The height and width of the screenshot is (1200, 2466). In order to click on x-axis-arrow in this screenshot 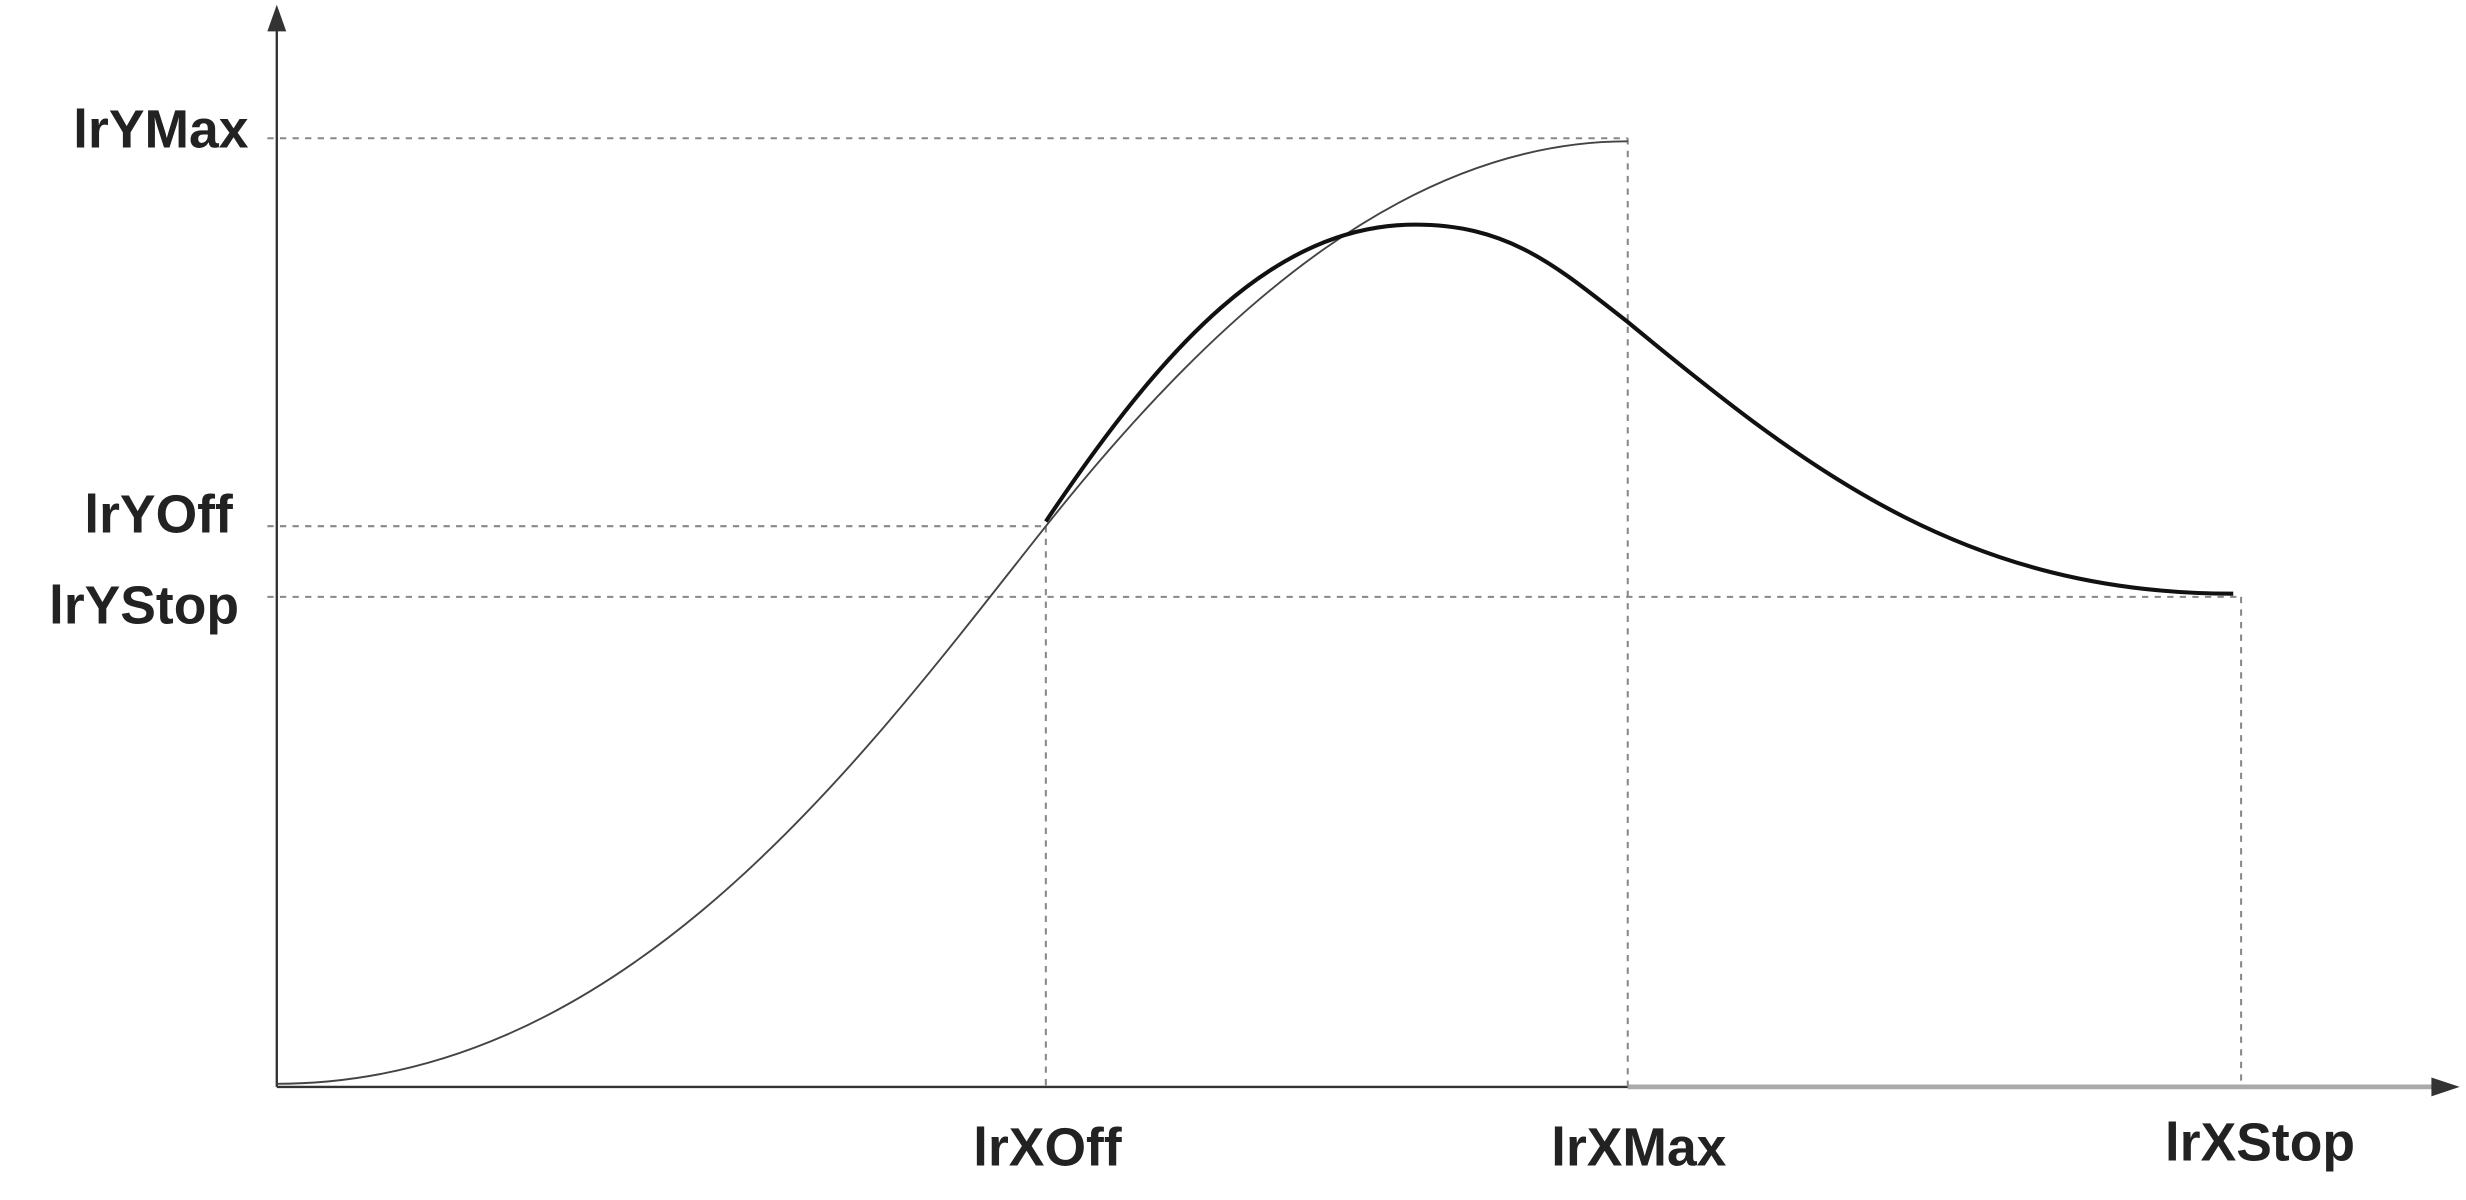, I will do `click(2445, 1087)`.